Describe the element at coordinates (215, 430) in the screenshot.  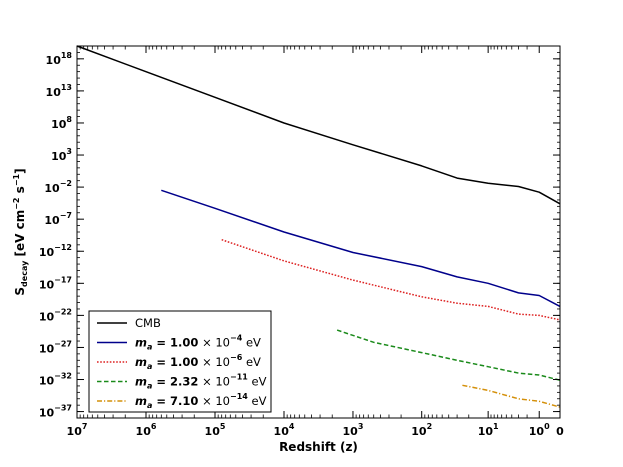
I see `x-tick-label: 10⁵` at that location.